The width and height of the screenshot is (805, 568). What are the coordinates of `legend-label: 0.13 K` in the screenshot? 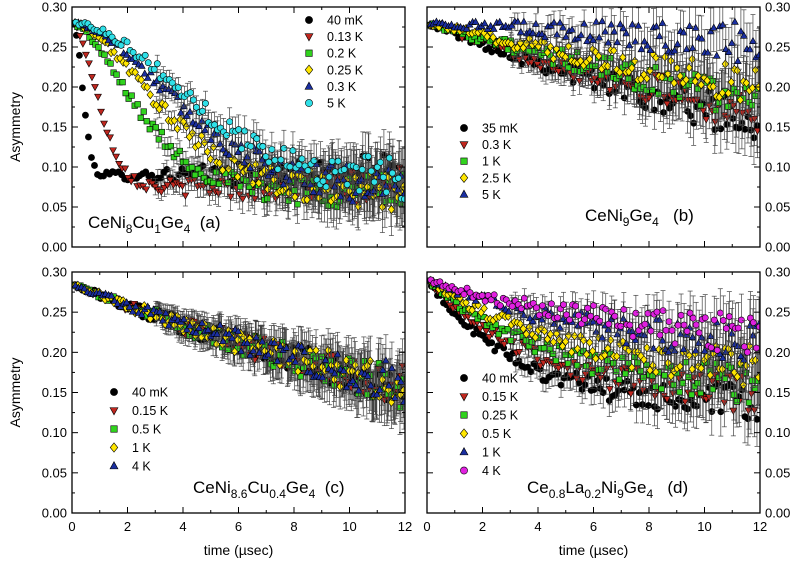 It's located at (345, 37).